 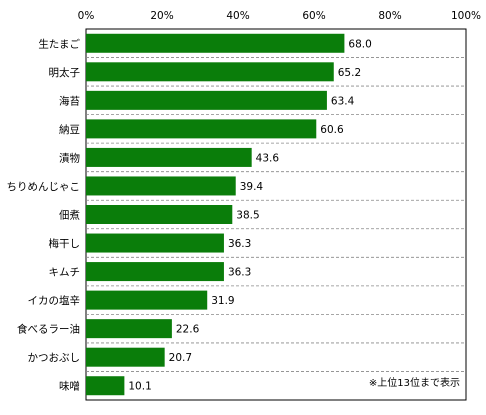 What do you see at coordinates (54, 358) in the screenshot?
I see `category-label: かつおぶし` at bounding box center [54, 358].